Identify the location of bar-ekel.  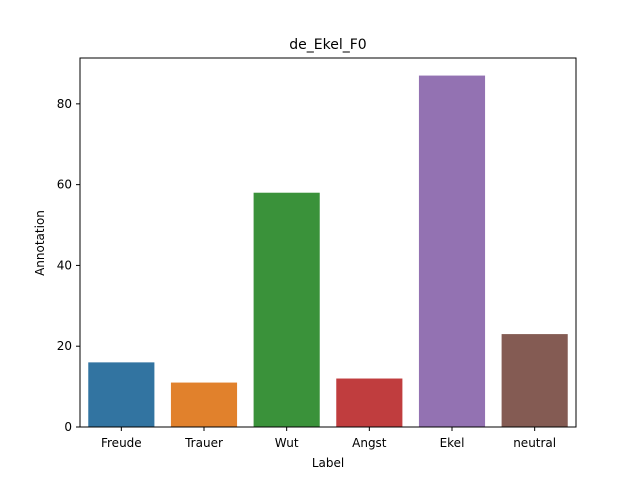
(452, 251).